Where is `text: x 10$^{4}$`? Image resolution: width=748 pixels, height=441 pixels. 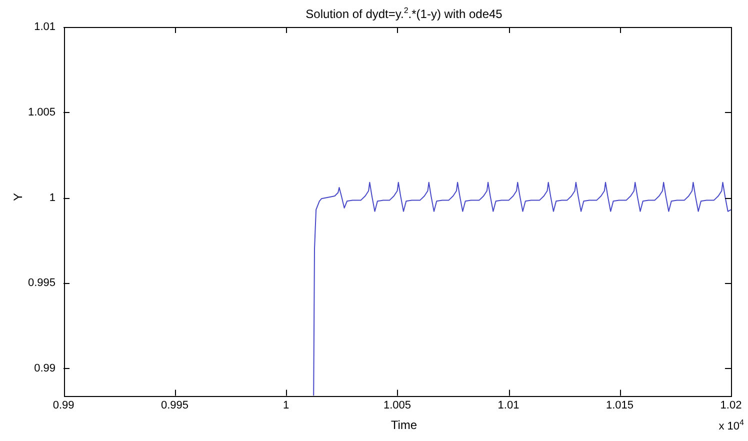
text: x 10$^{4}$ is located at coordinates (731, 425).